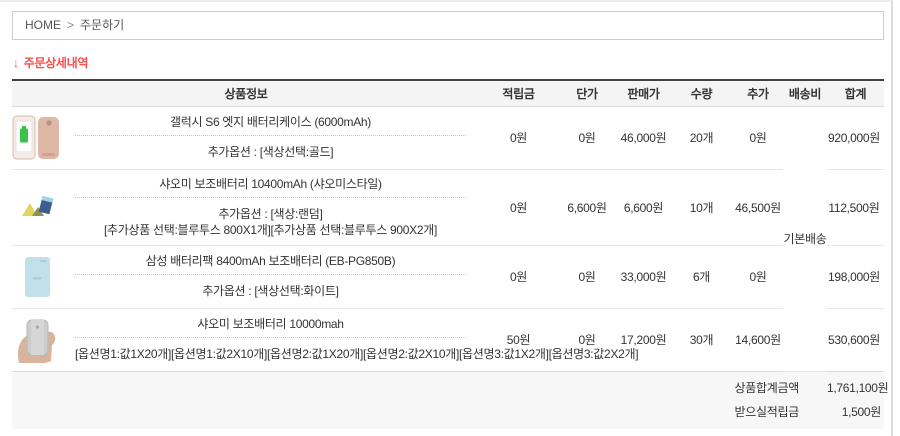  What do you see at coordinates (805, 93) in the screenshot?
I see `col-header-shipping: 배송비` at bounding box center [805, 93].